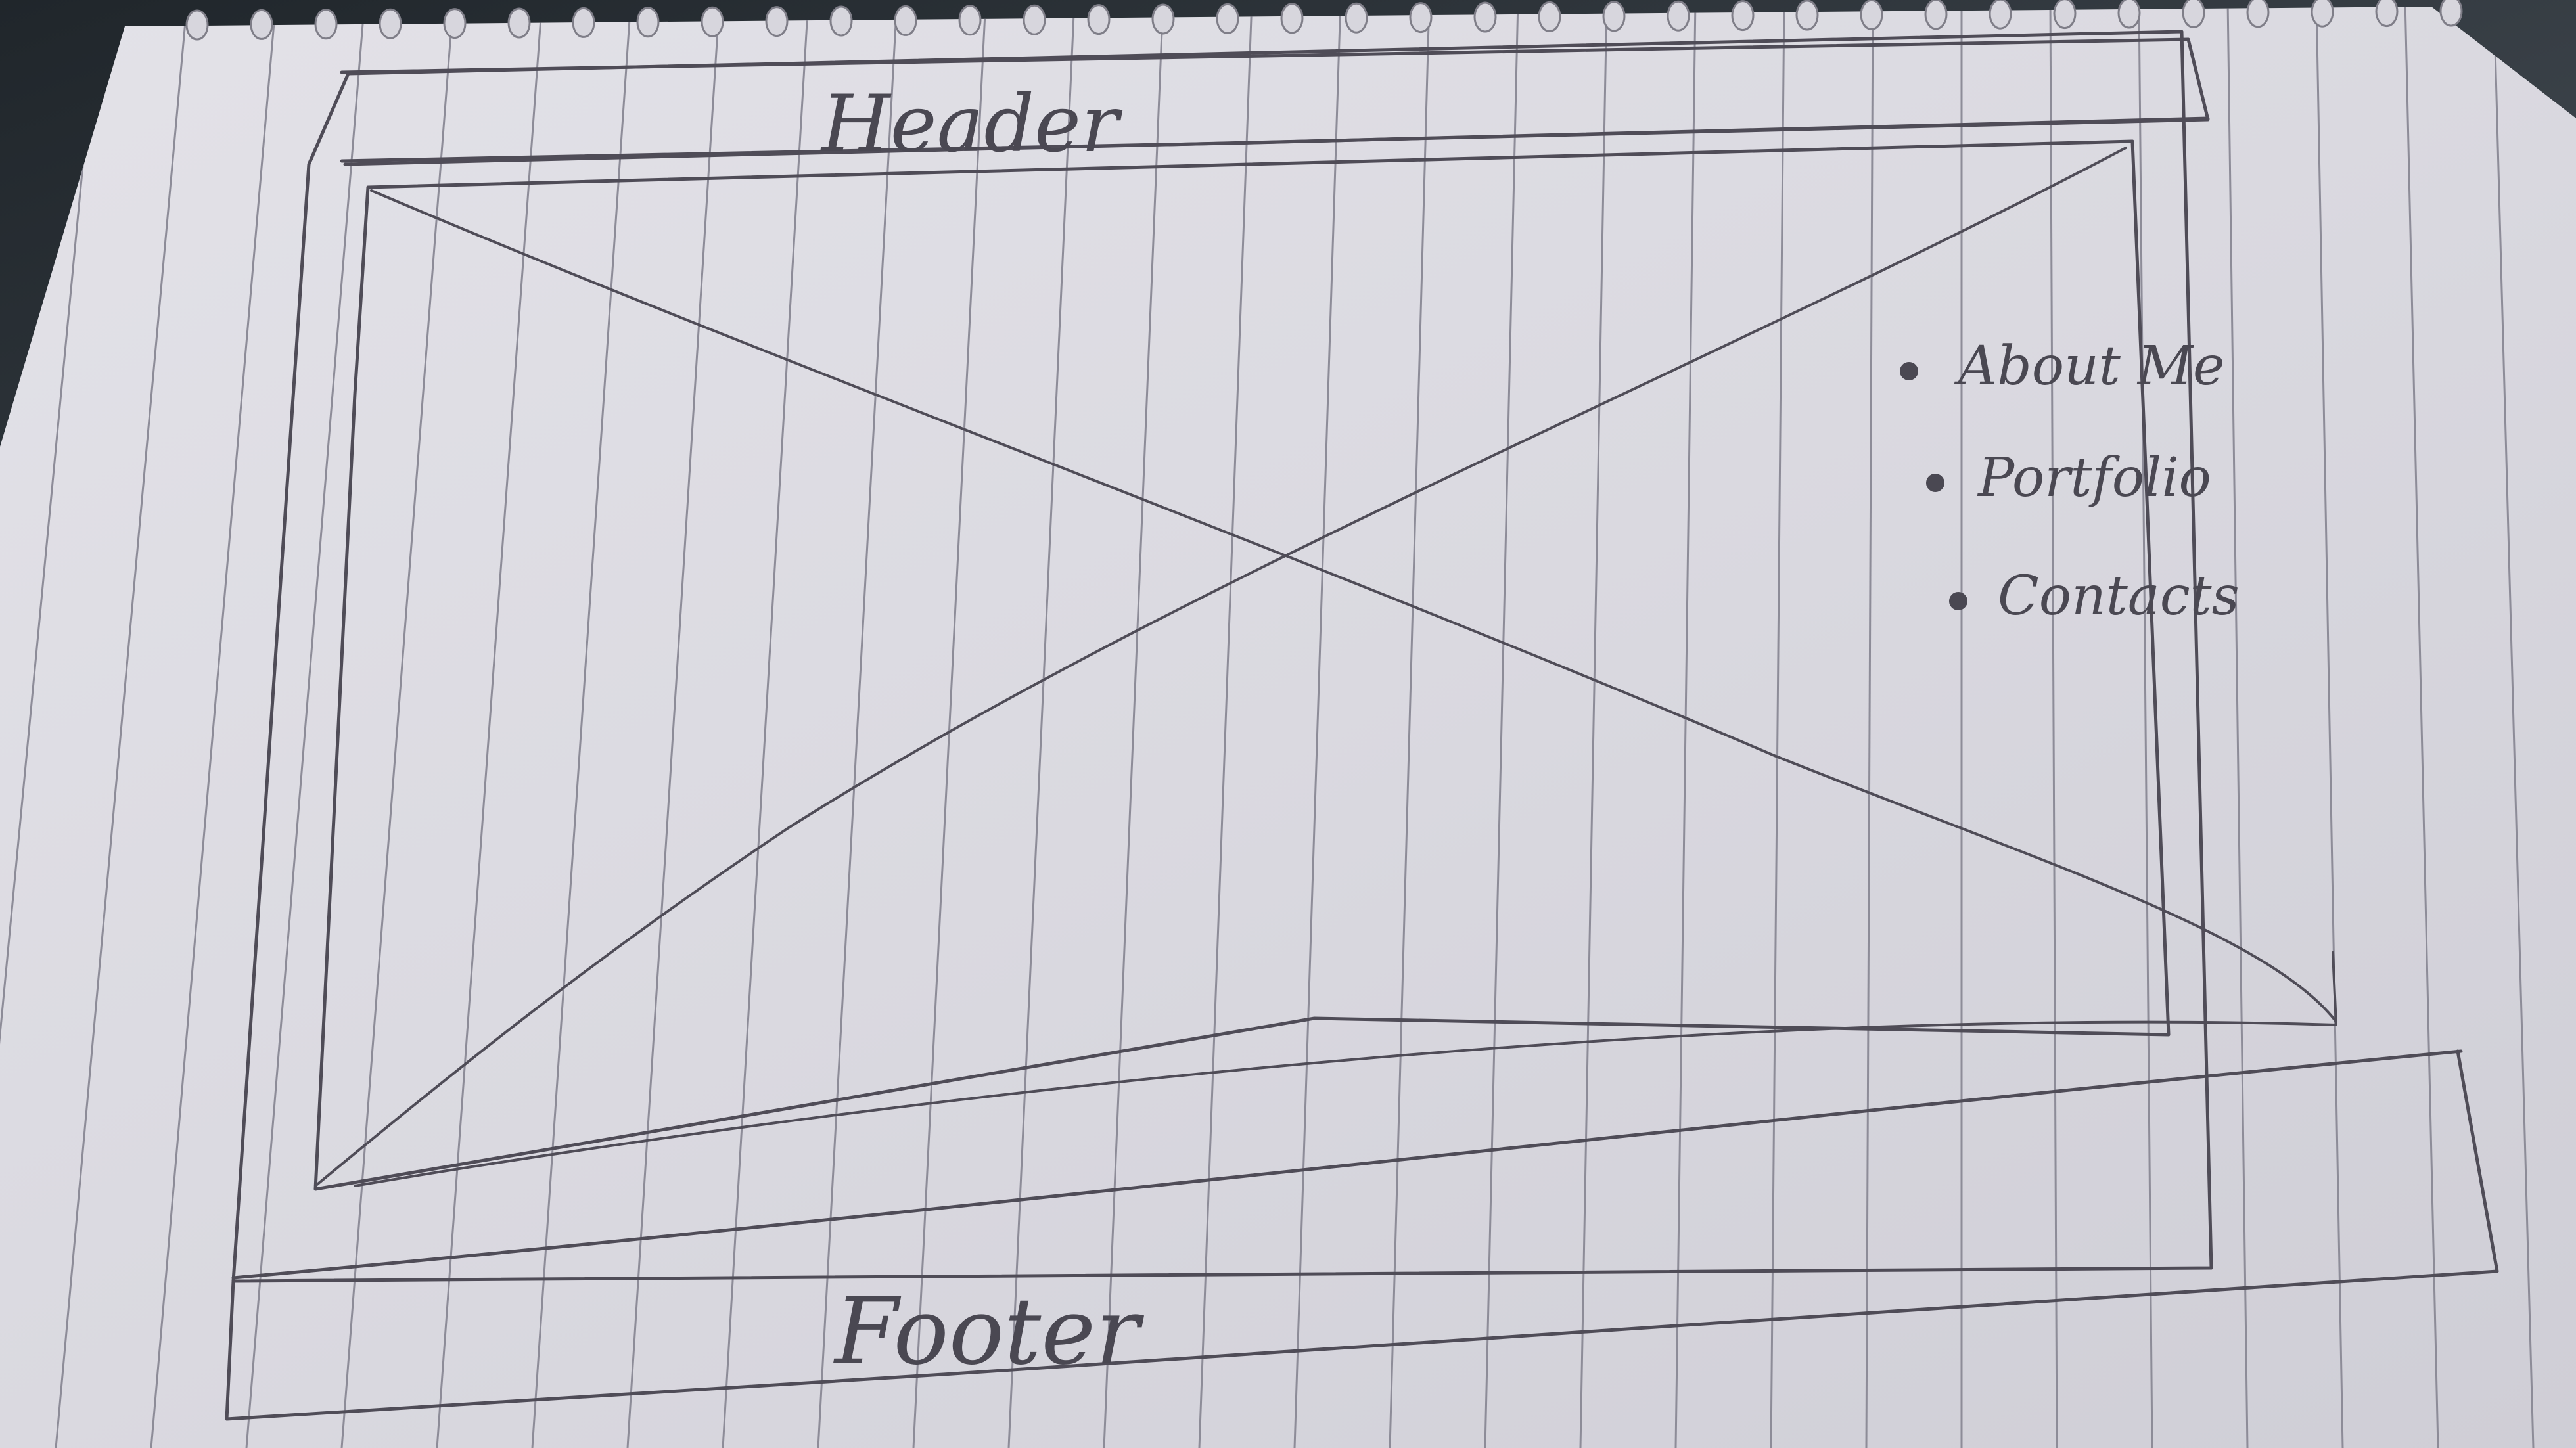  What do you see at coordinates (2089, 366) in the screenshot?
I see `nav-item-label: About Me` at bounding box center [2089, 366].